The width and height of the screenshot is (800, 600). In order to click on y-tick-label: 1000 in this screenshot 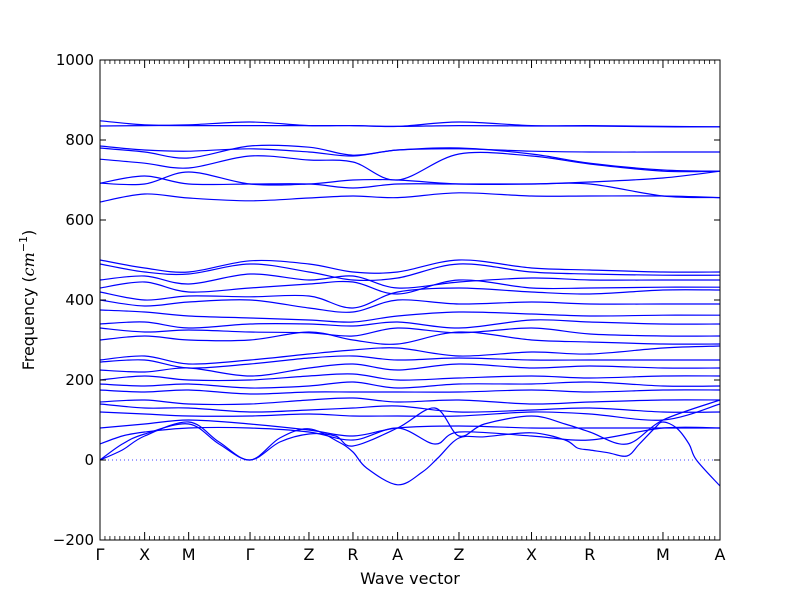, I will do `click(75, 60)`.